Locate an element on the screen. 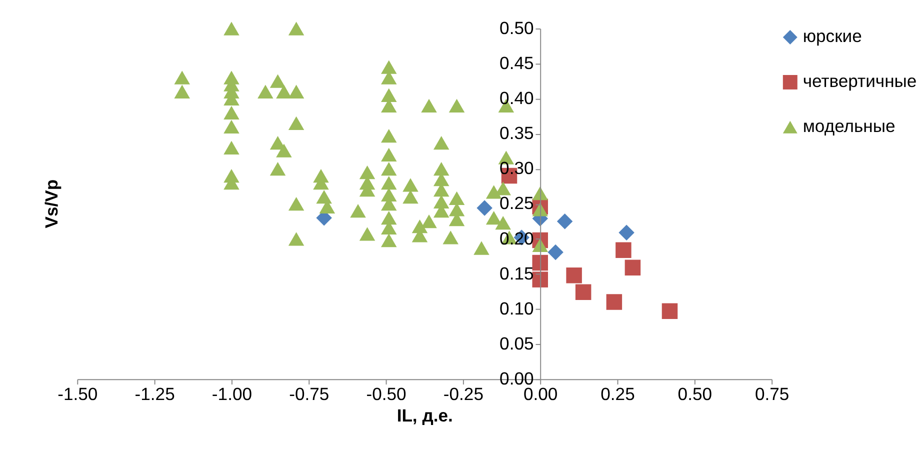  x-tick-label: -1.00 is located at coordinates (232, 394).